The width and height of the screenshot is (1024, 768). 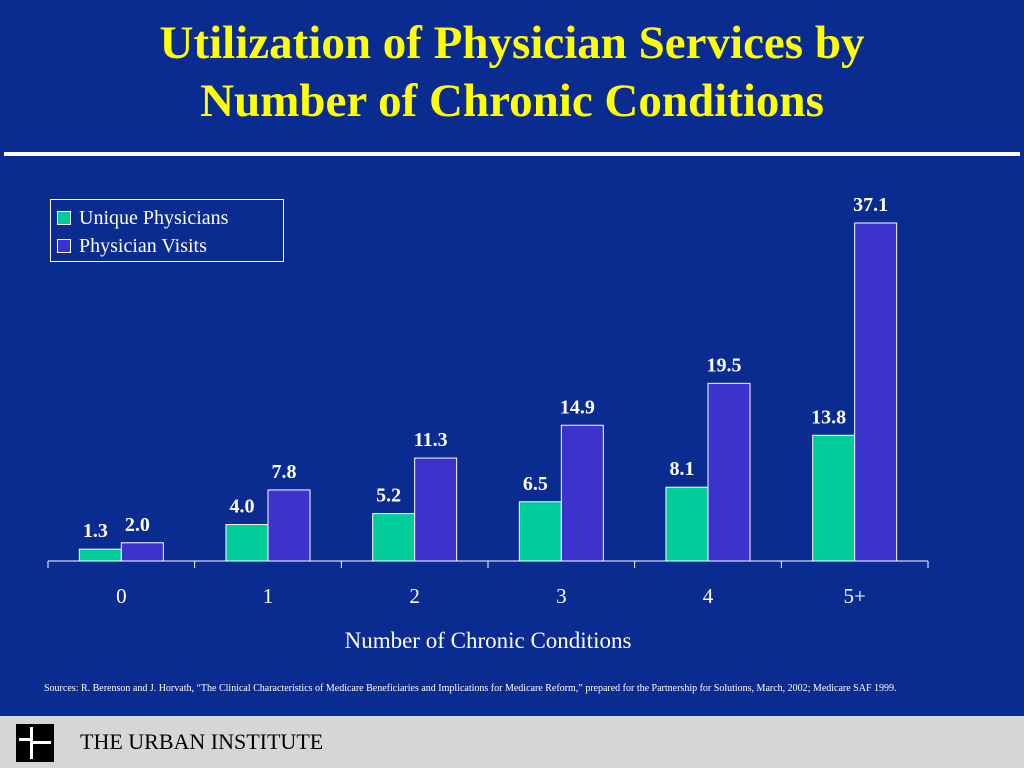 What do you see at coordinates (870, 205) in the screenshot?
I see `data-label-physician-visits-5: 37.1` at bounding box center [870, 205].